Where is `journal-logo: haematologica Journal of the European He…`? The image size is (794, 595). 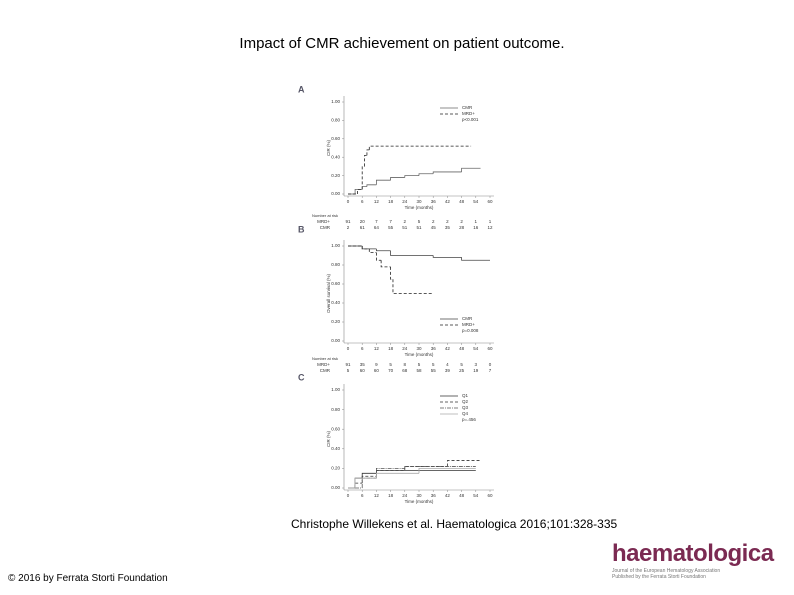 journal-logo: haematologica Journal of the European He… is located at coordinates (697, 560).